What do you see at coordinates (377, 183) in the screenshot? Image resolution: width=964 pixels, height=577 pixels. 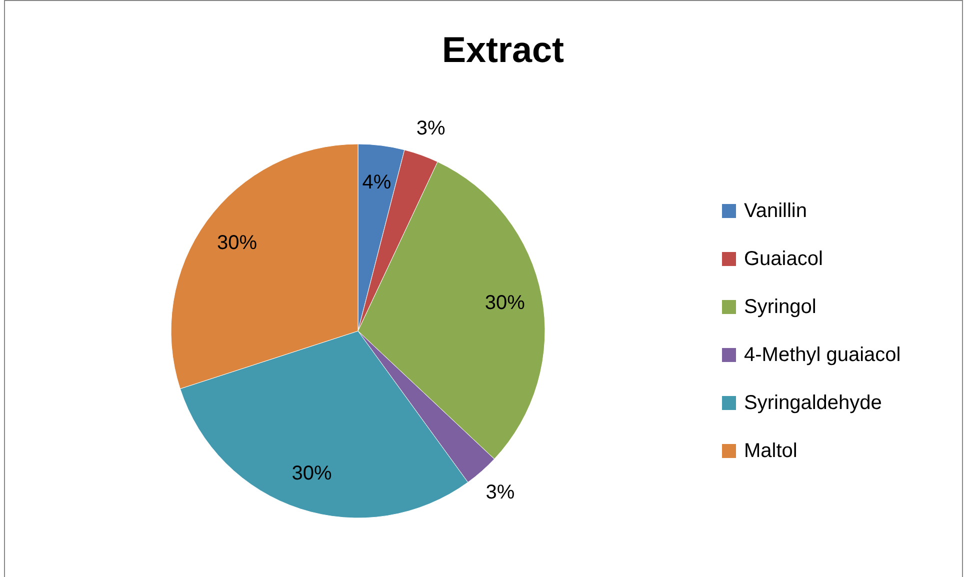 I see `data-label: 4%` at bounding box center [377, 183].